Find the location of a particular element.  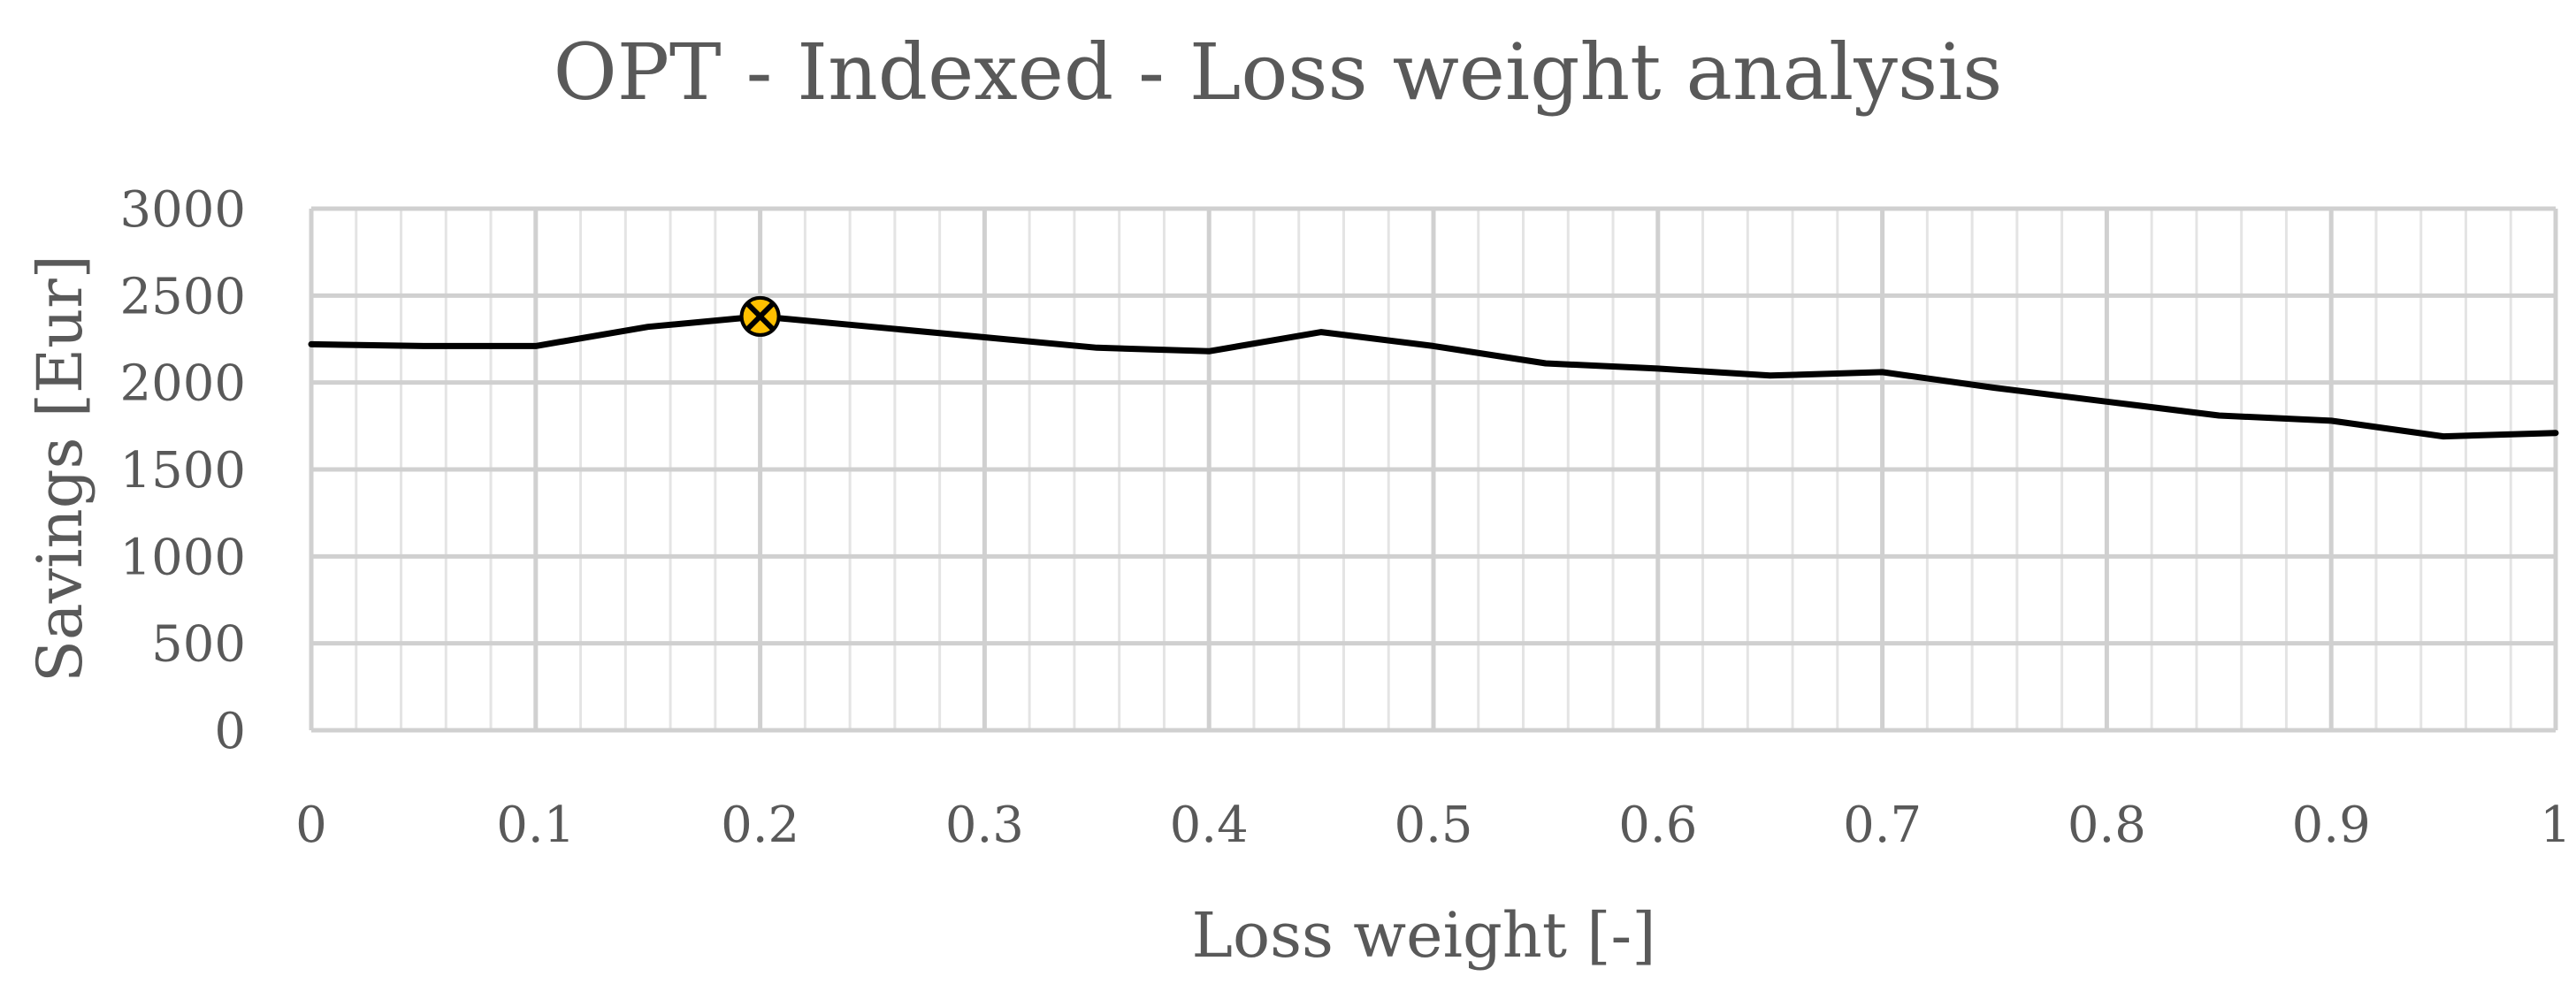

x-tick-label: 0.4 is located at coordinates (1209, 825).